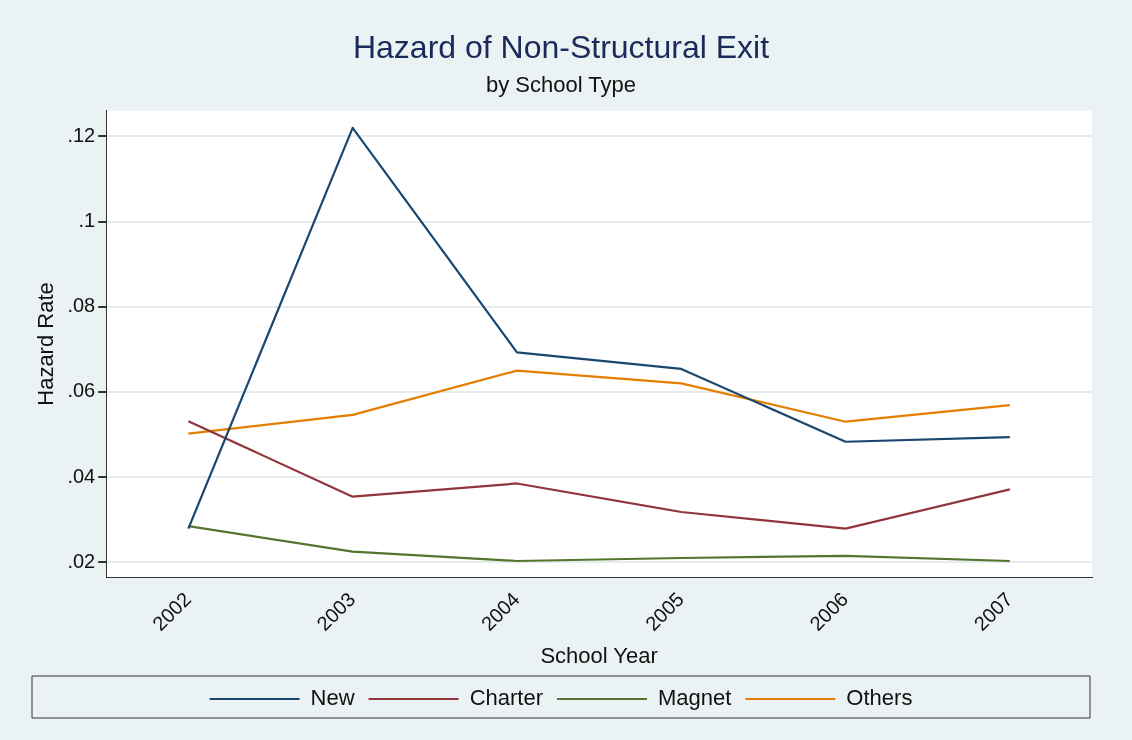 This screenshot has width=1132, height=740. Describe the element at coordinates (81, 305) in the screenshot. I see `y-tick-label: .08` at that location.